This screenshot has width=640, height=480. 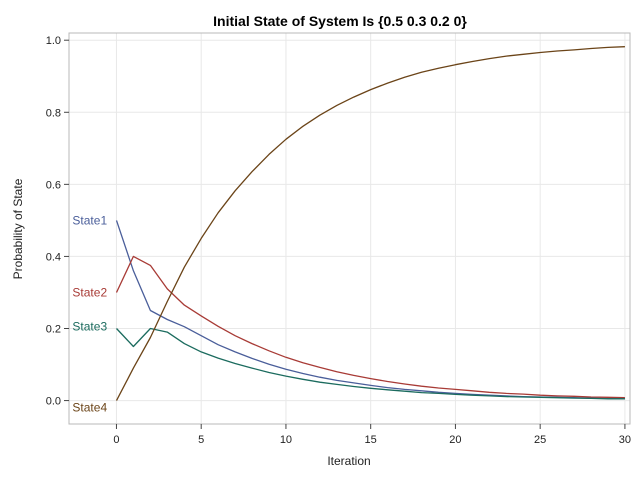 What do you see at coordinates (53, 185) in the screenshot?
I see `y-tick-label: 0.6` at bounding box center [53, 185].